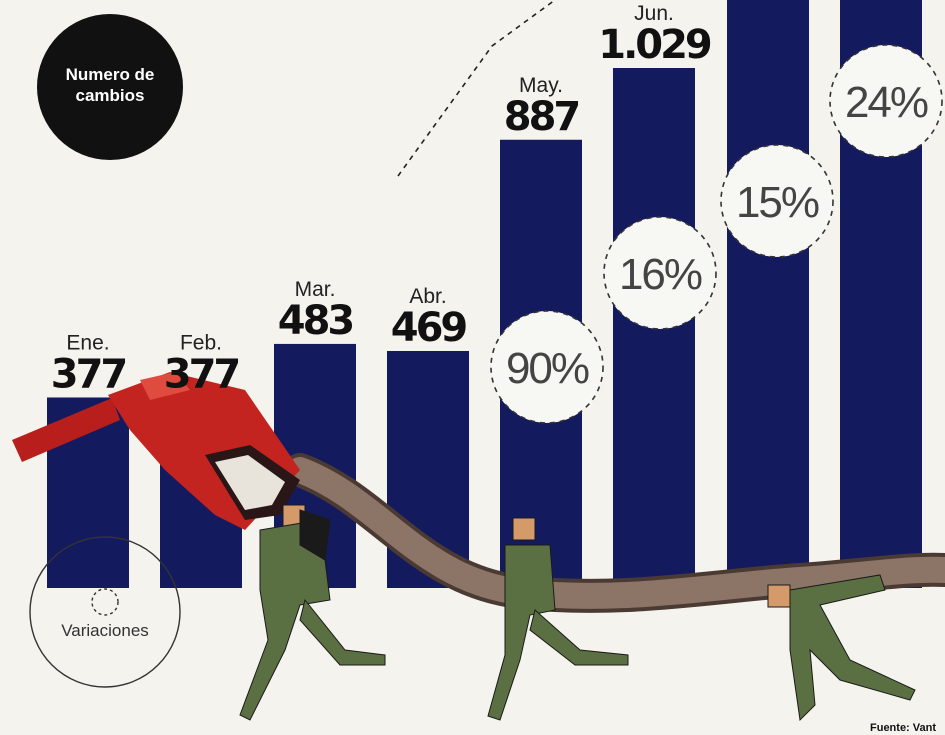 This screenshot has width=945, height=735. What do you see at coordinates (427, 296) in the screenshot?
I see `bar-month-label: Abr.` at bounding box center [427, 296].